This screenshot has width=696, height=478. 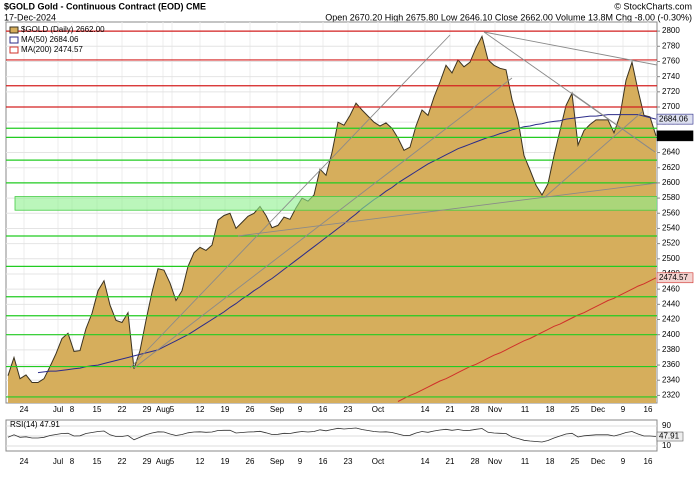 What do you see at coordinates (666, 425) in the screenshot?
I see `rsi-tick-label: 90` at bounding box center [666, 425].